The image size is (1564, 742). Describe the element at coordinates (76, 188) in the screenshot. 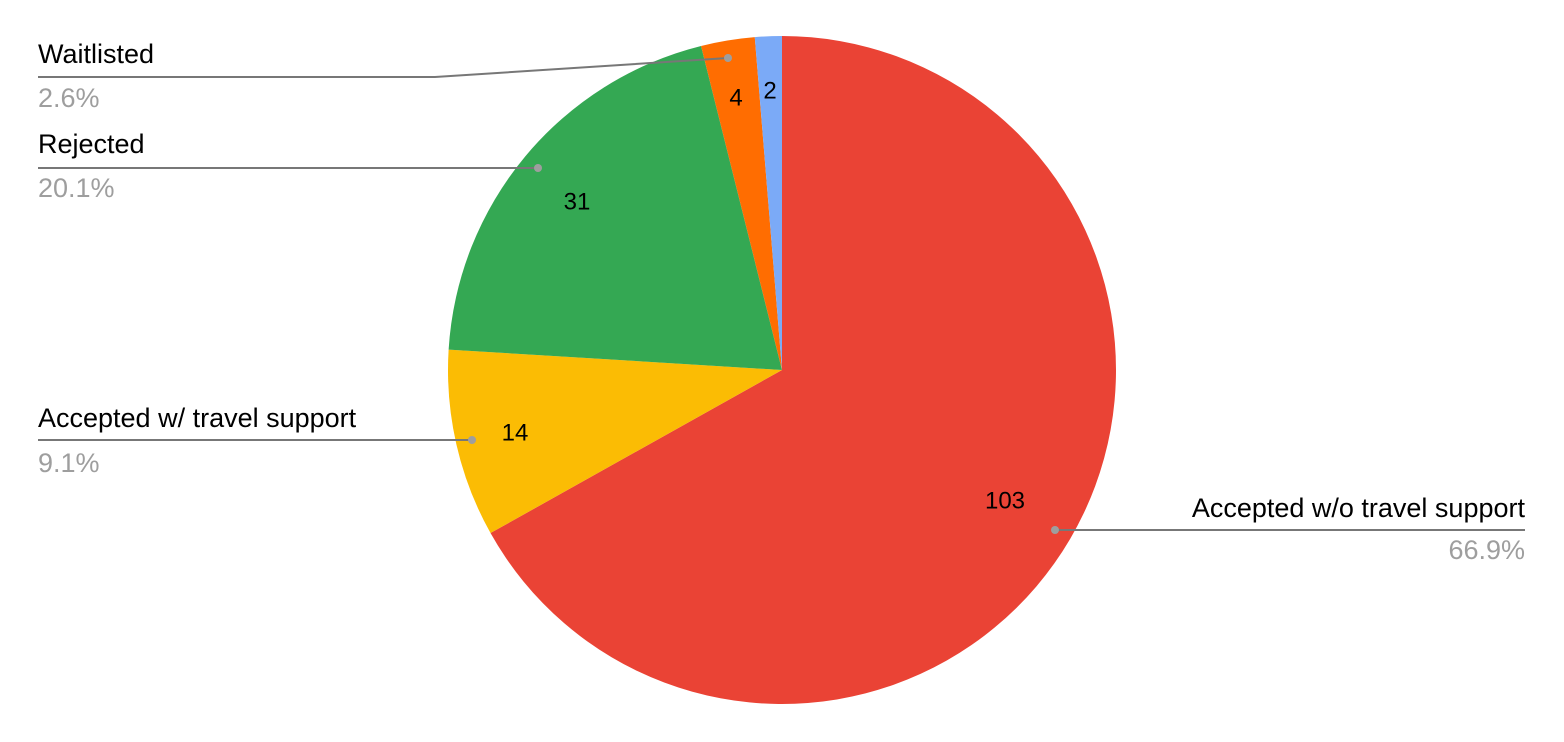

I see `percent-label: 20.1%` at that location.